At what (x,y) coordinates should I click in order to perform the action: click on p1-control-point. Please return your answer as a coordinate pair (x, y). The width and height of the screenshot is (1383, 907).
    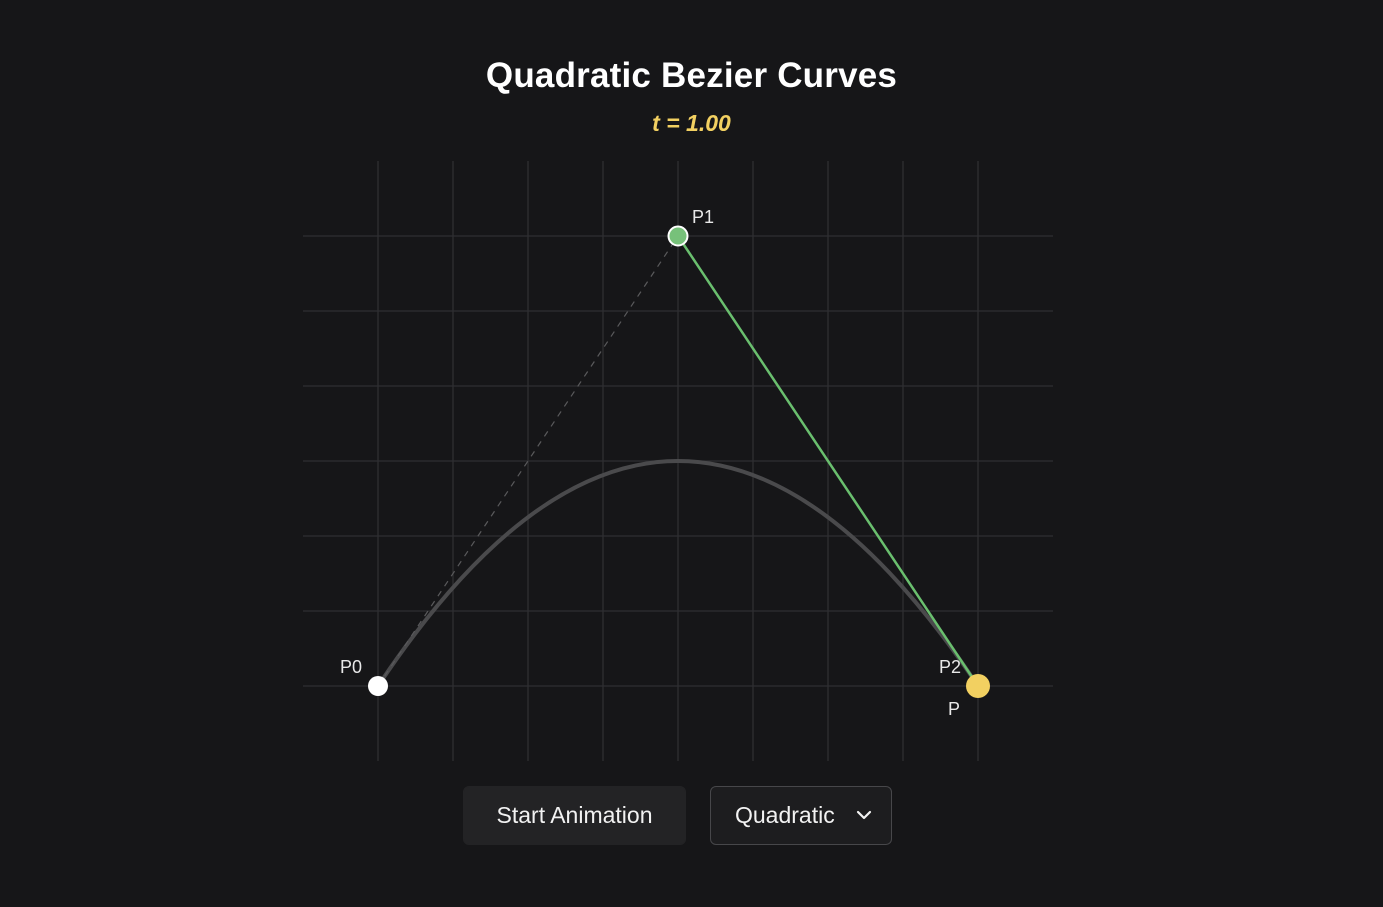
    Looking at the image, I should click on (678, 236).